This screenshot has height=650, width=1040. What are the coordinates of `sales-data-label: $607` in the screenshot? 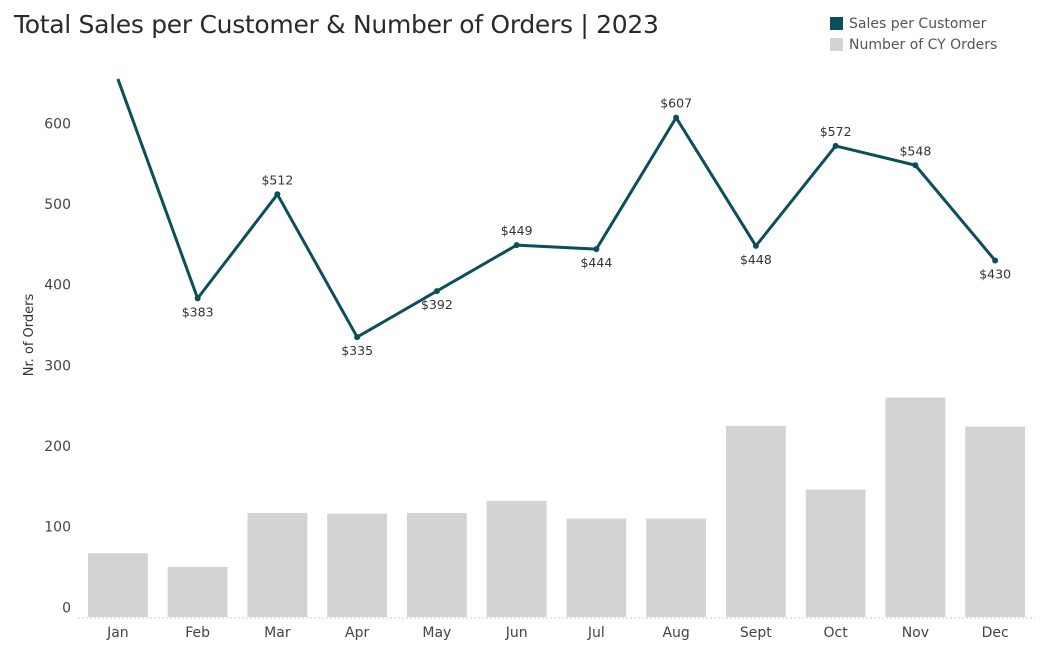 It's located at (676, 103).